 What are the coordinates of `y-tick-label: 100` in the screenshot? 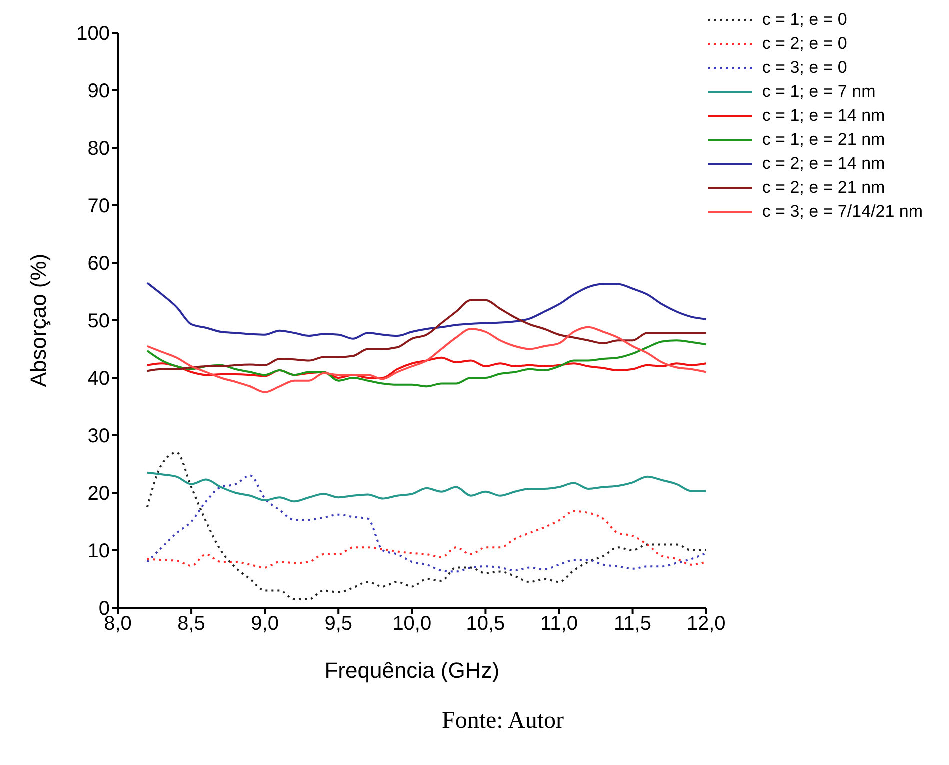 It's located at (93, 34).